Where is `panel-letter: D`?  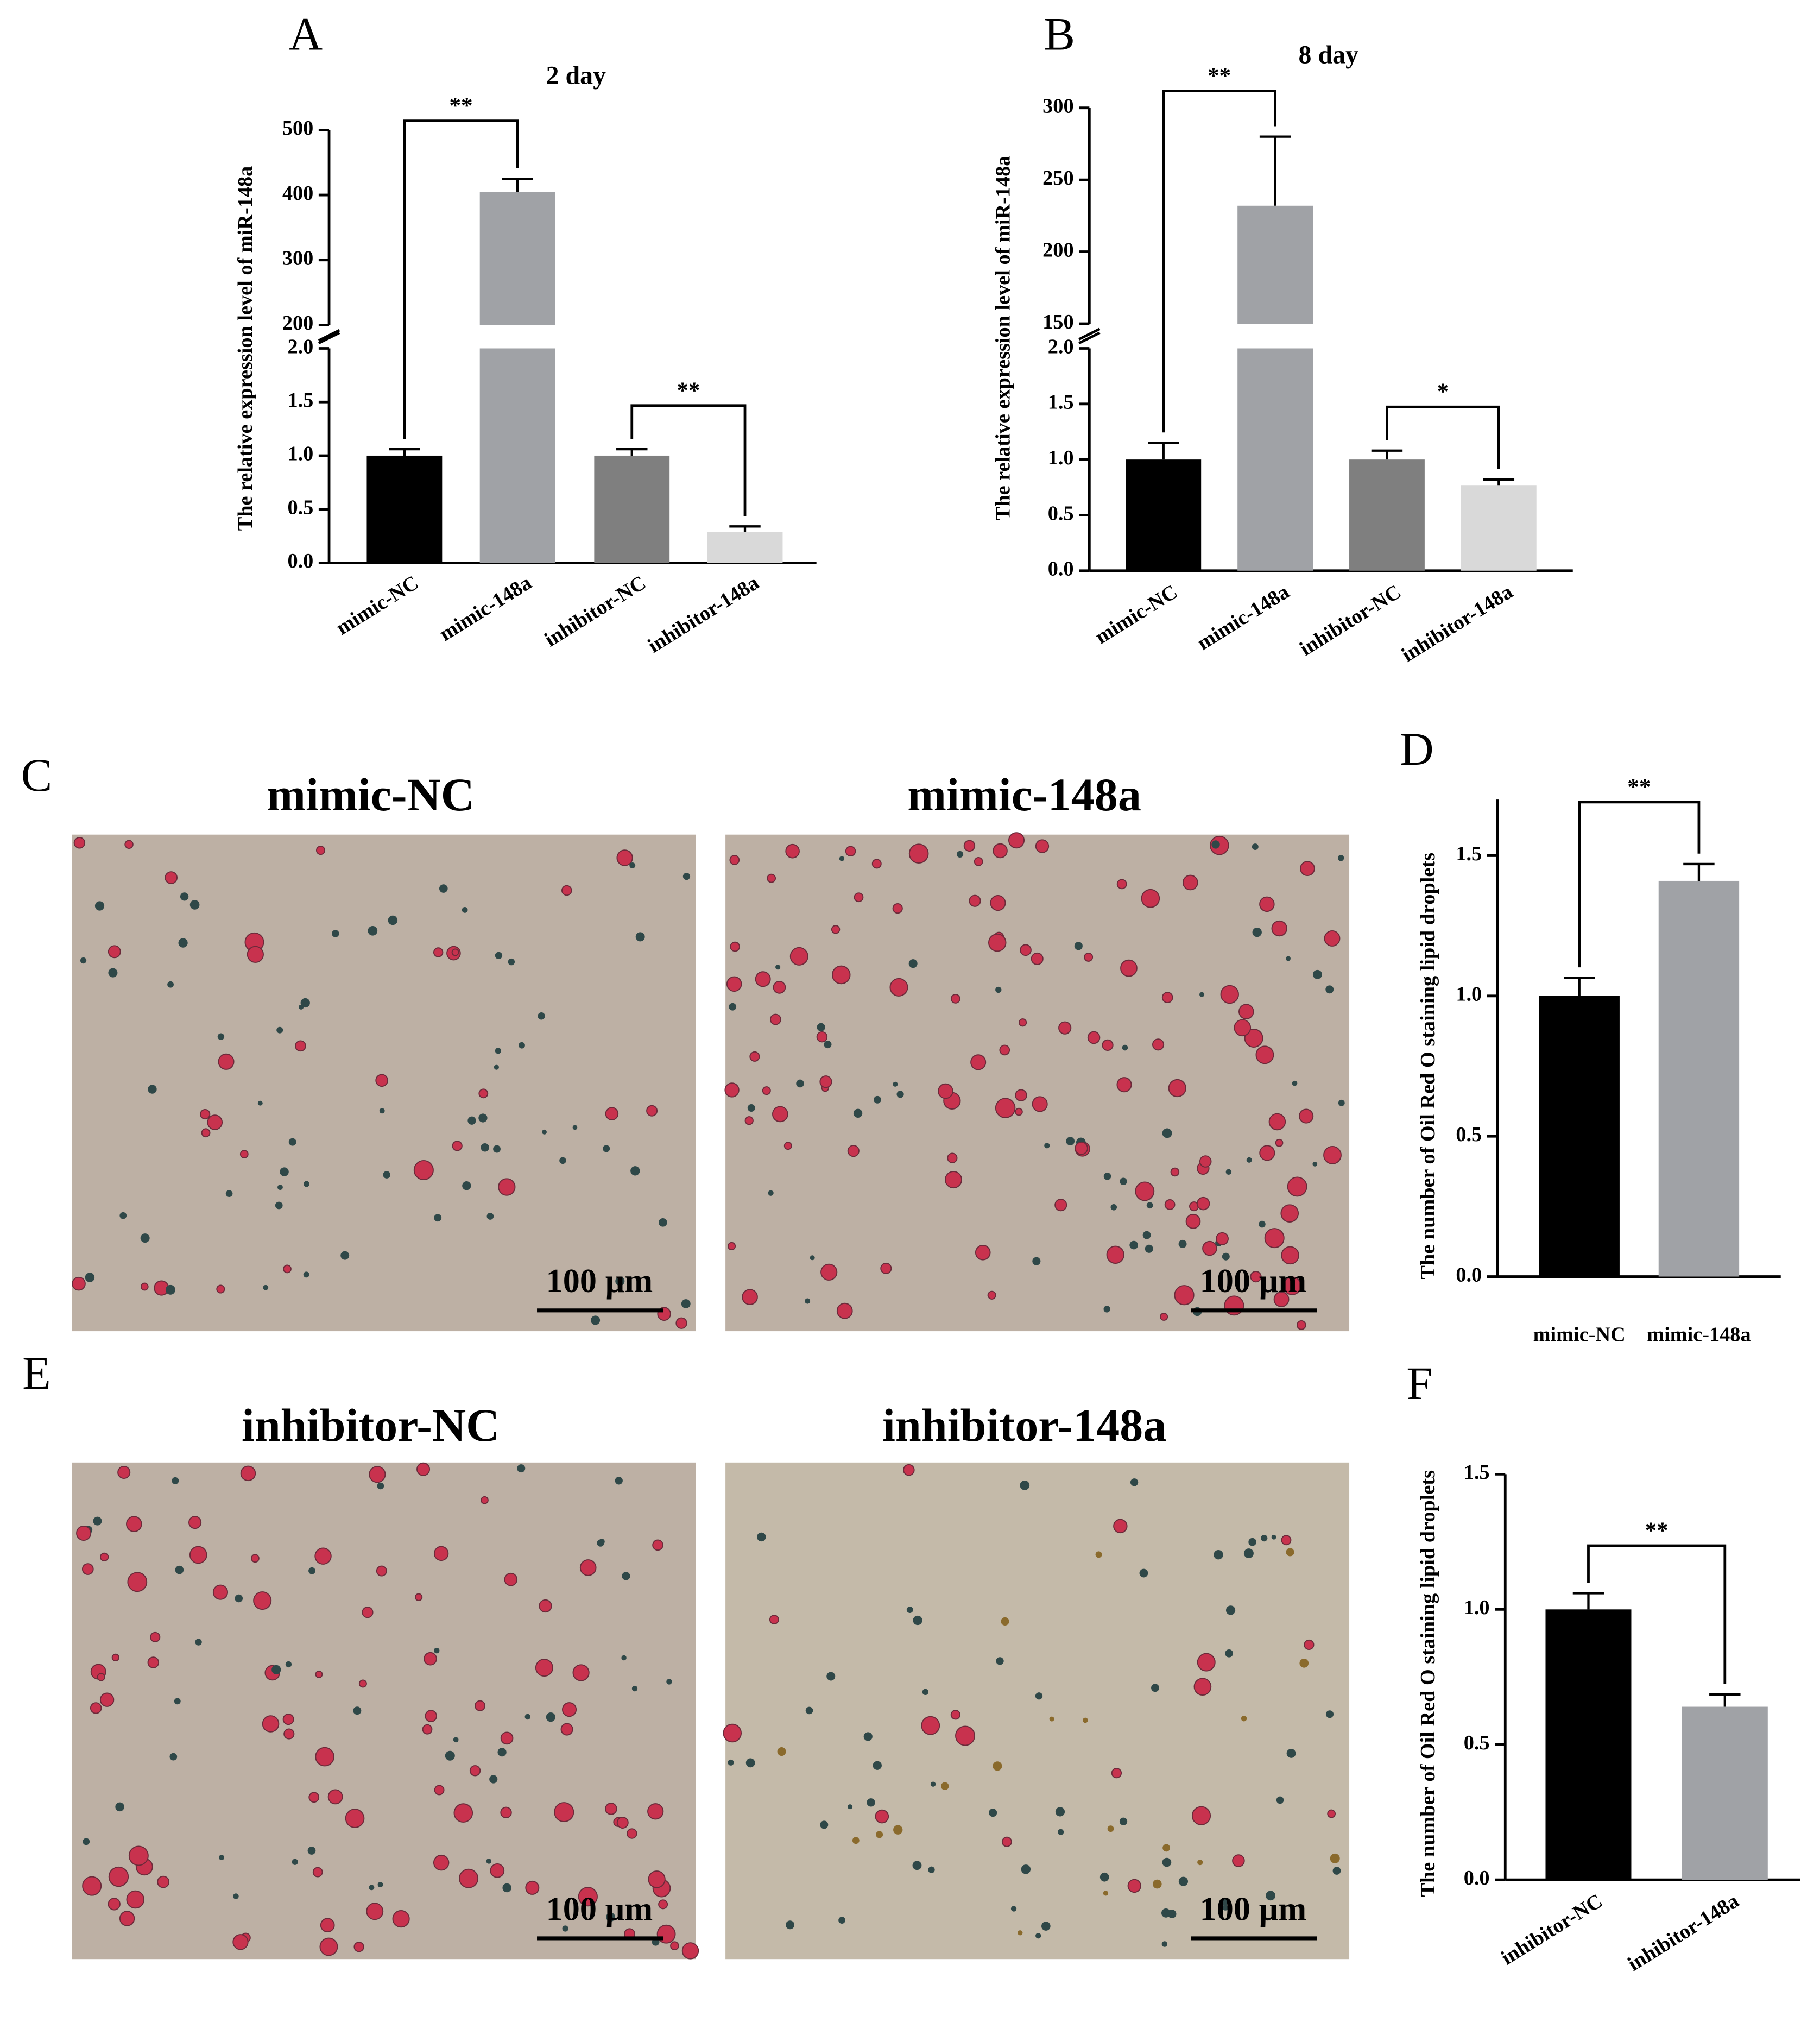
panel-letter: D is located at coordinates (1416, 749).